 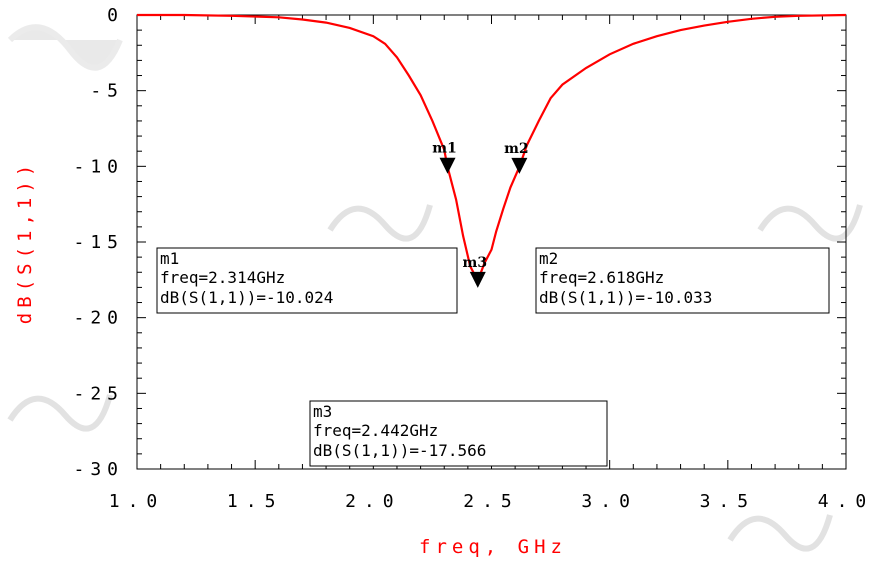 What do you see at coordinates (843, 501) in the screenshot?
I see `x-tick-label: 4.0` at bounding box center [843, 501].